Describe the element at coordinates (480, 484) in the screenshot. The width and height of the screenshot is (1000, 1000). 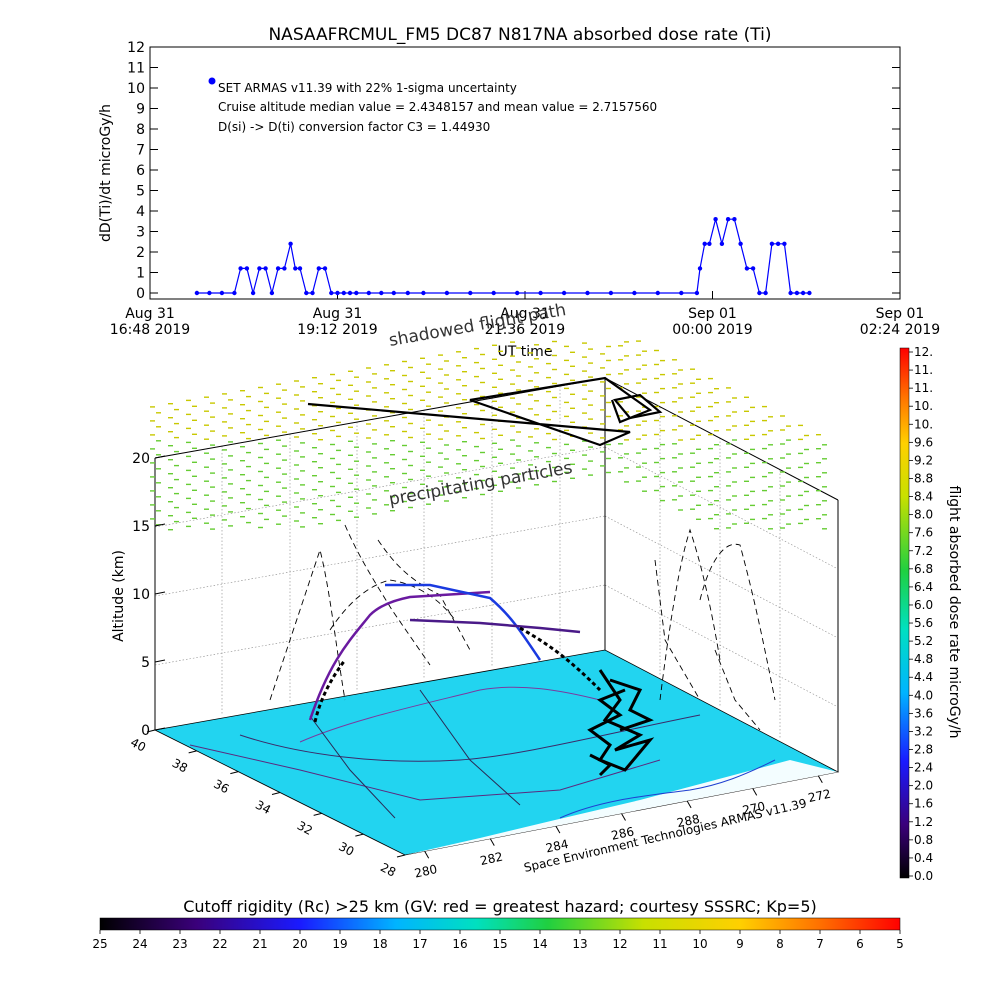
I see `annotation-precipitating: precipitating particles` at that location.